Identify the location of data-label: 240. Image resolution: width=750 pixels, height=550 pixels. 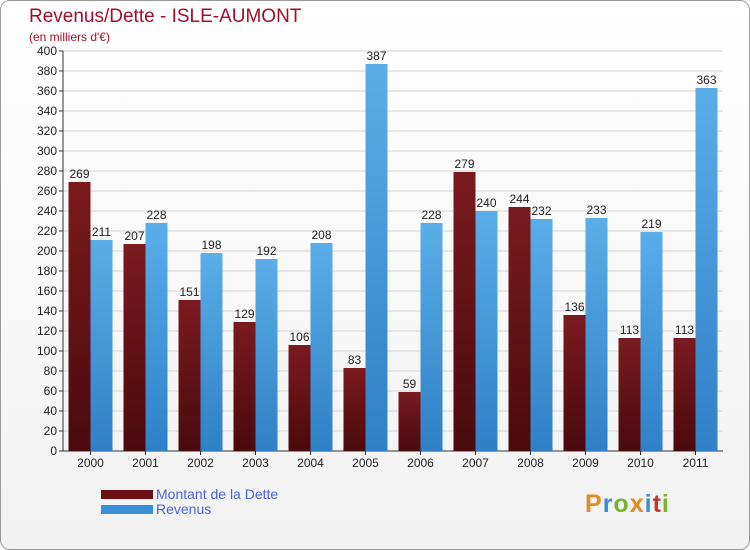
(486, 203).